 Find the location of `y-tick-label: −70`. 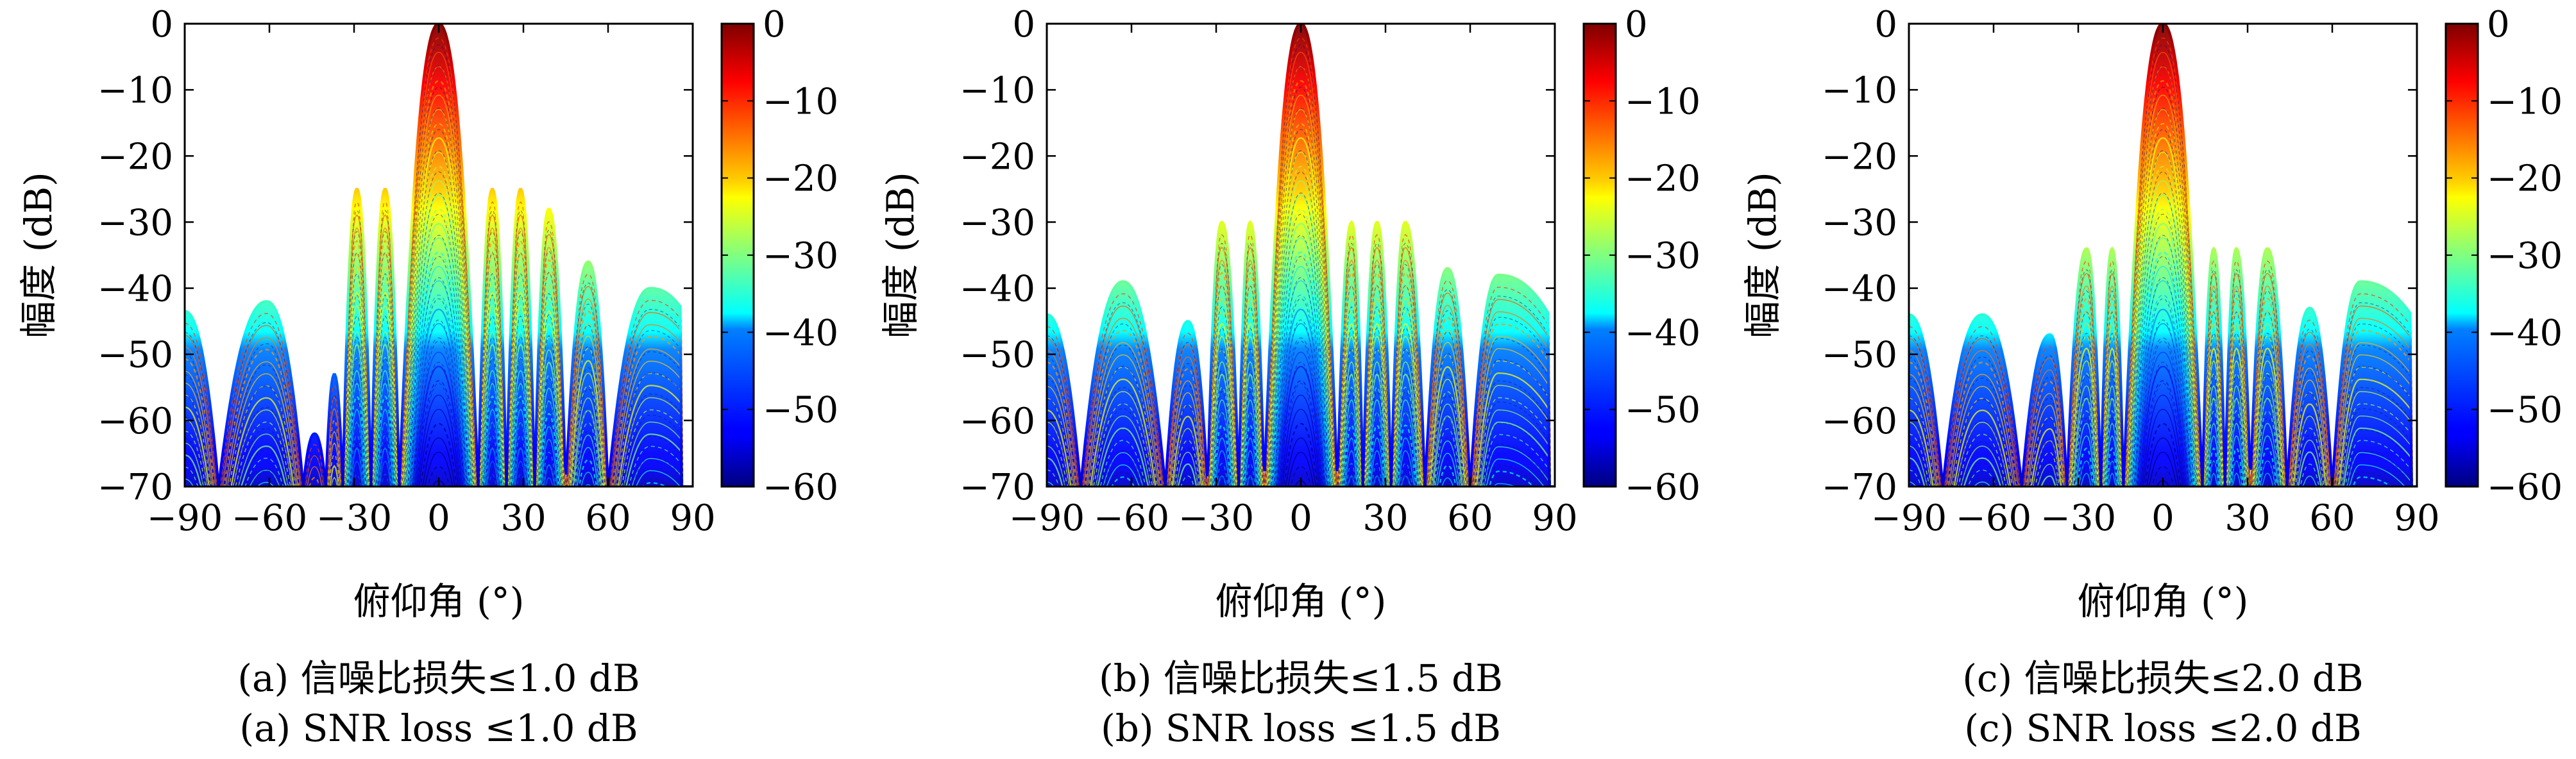

y-tick-label: −70 is located at coordinates (997, 487).